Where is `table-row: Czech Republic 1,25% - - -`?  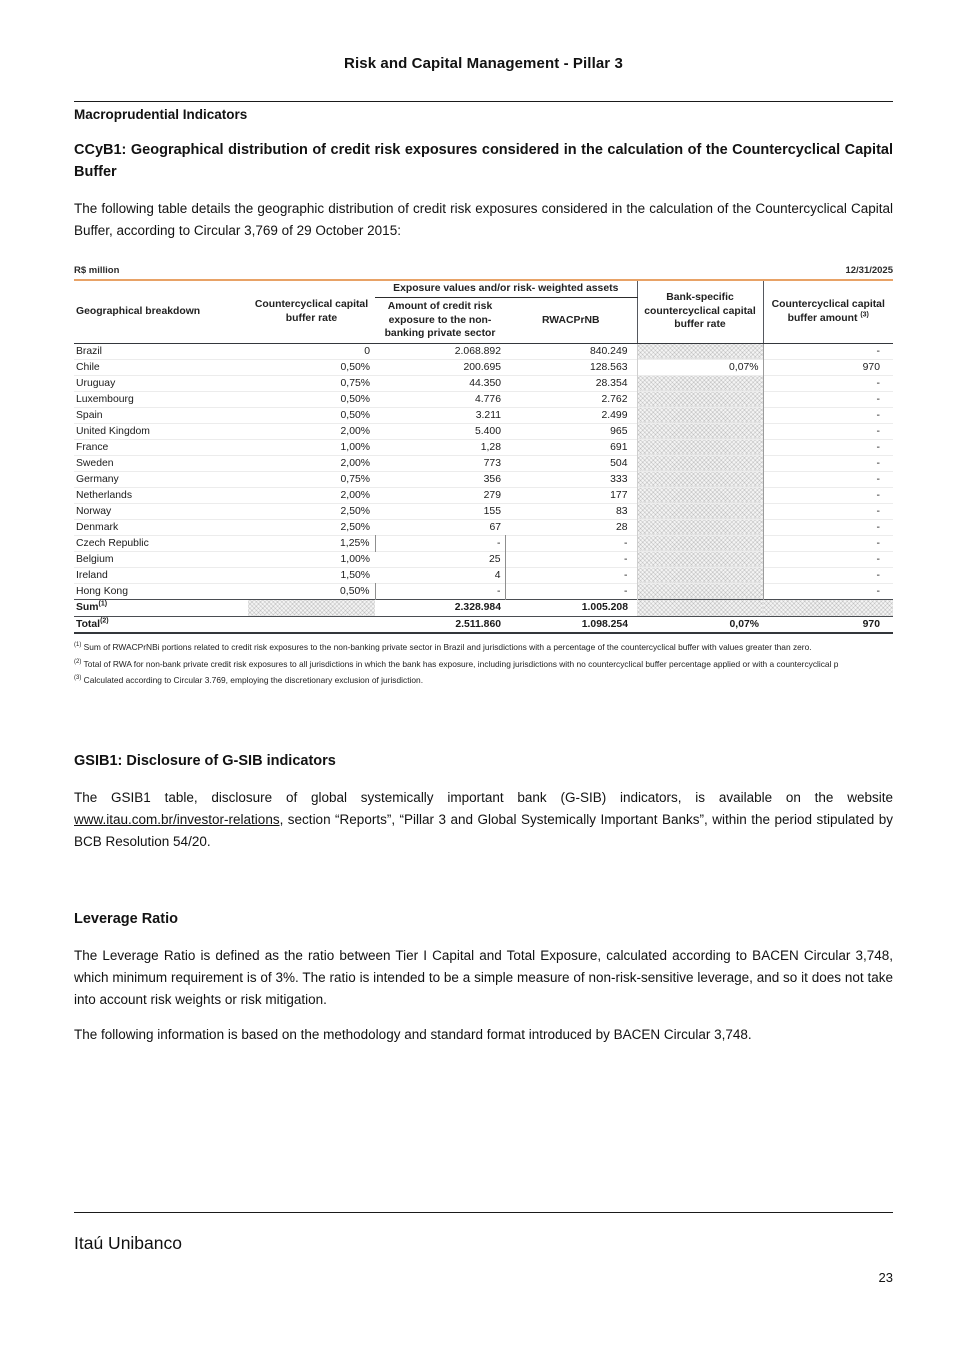 table-row: Czech Republic 1,25% - - - is located at coordinates (483, 543).